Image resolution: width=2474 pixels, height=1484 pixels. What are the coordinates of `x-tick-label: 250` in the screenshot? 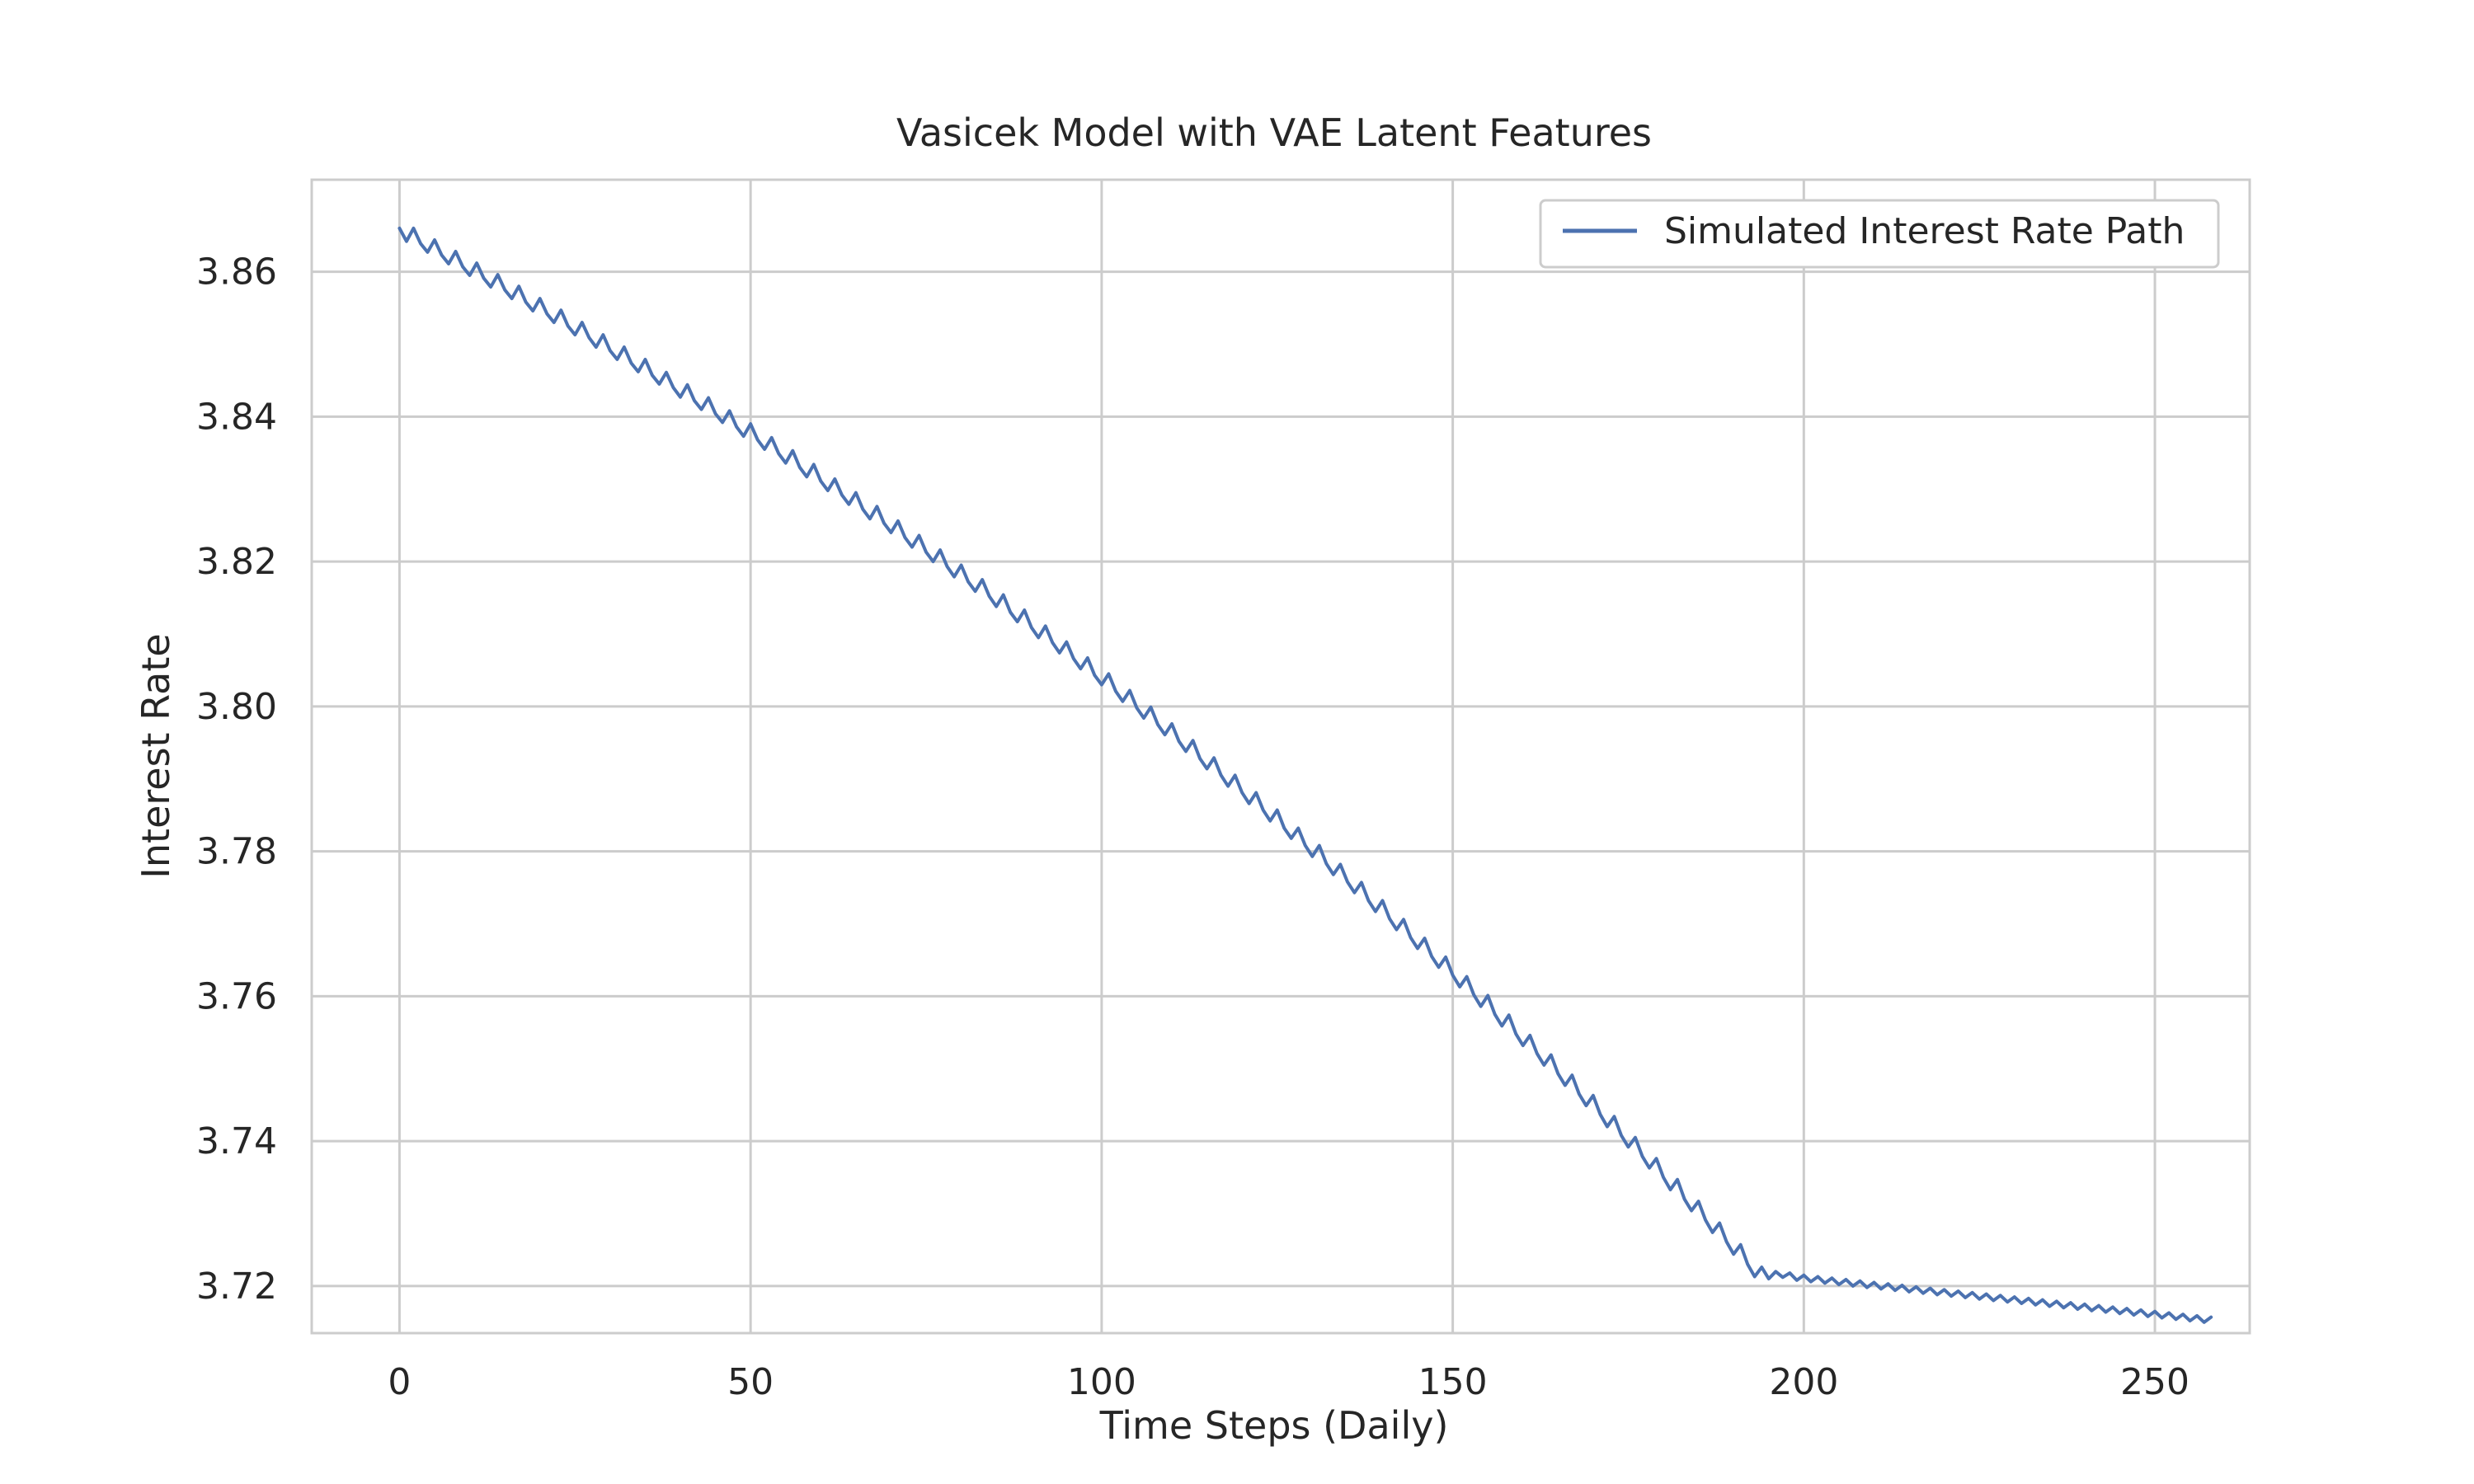 It's located at (2154, 1382).